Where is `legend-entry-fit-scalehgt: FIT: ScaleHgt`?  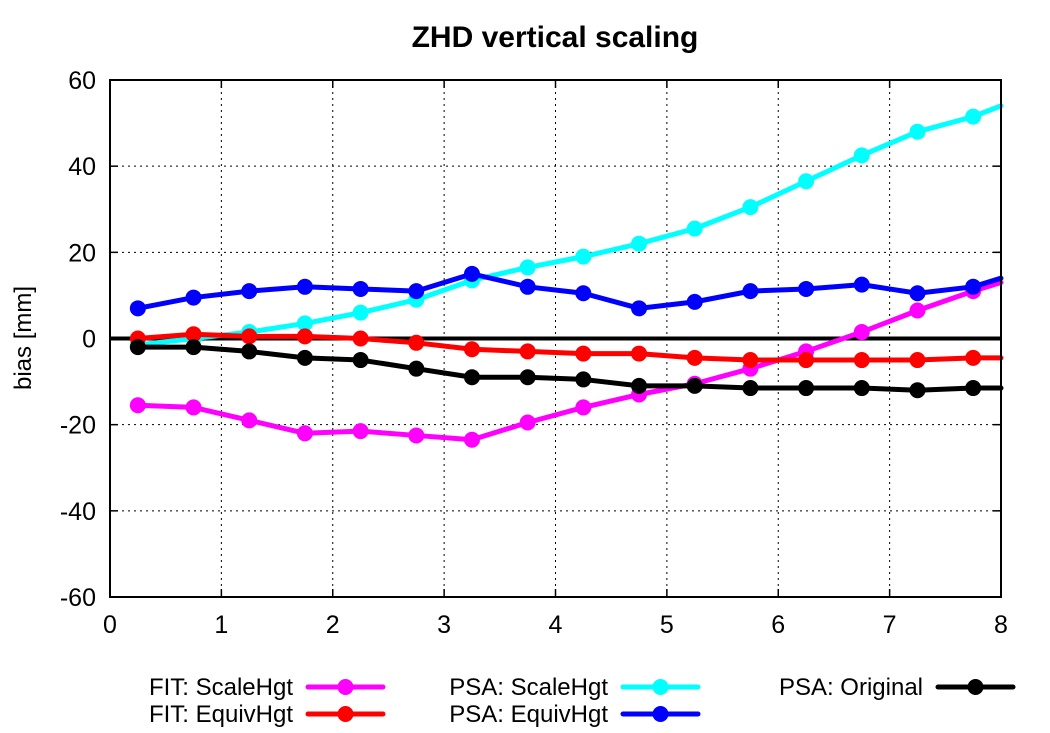
legend-entry-fit-scalehgt: FIT: ScaleHgt is located at coordinates (267, 687).